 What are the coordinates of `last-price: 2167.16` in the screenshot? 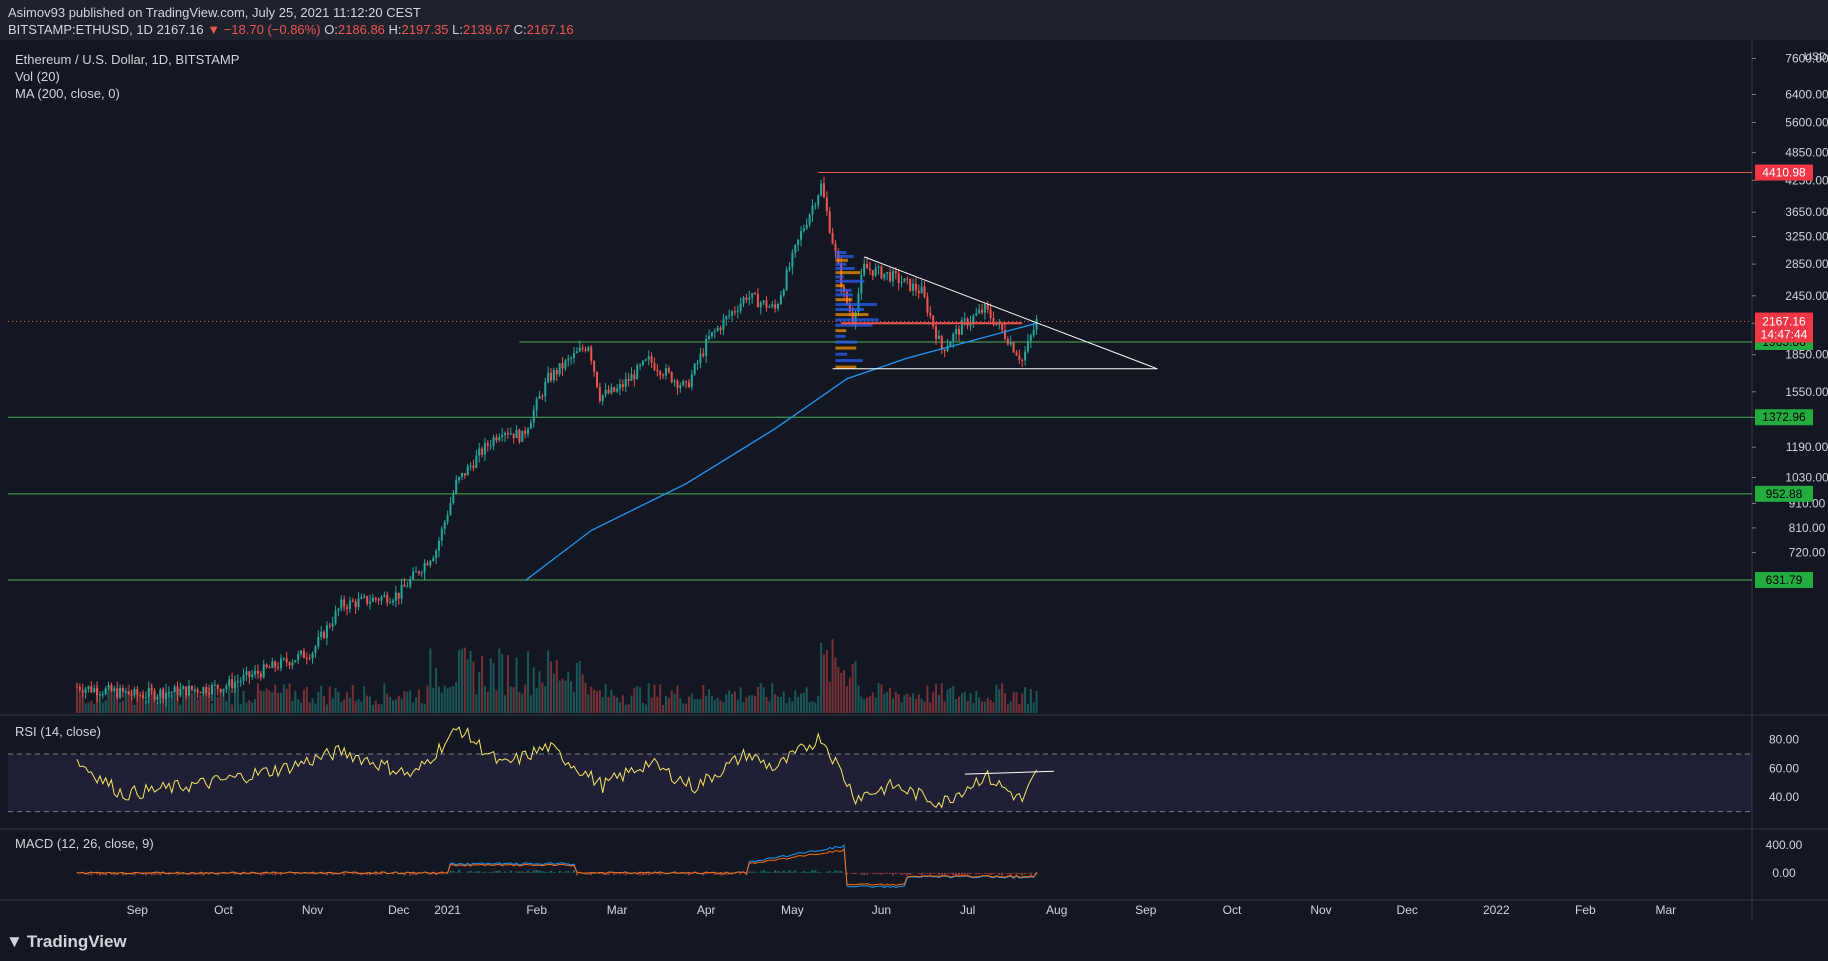 It's located at (180, 29).